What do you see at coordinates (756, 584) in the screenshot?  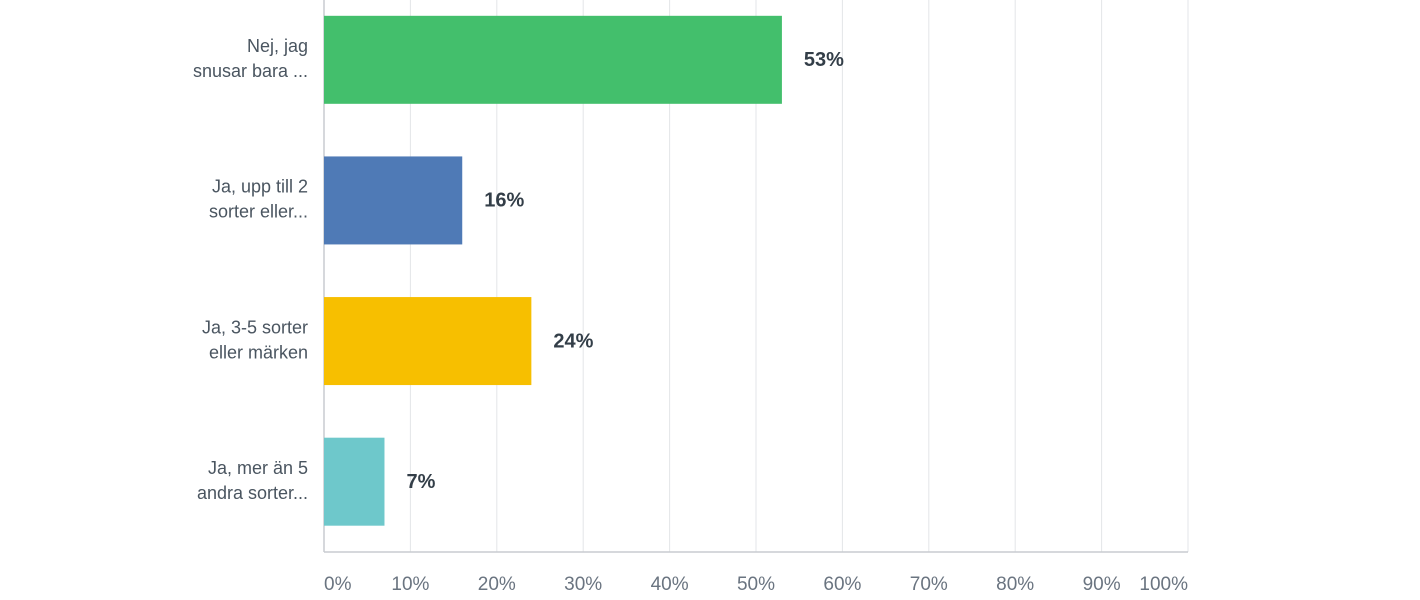 I see `x-tick-label: 50%` at bounding box center [756, 584].